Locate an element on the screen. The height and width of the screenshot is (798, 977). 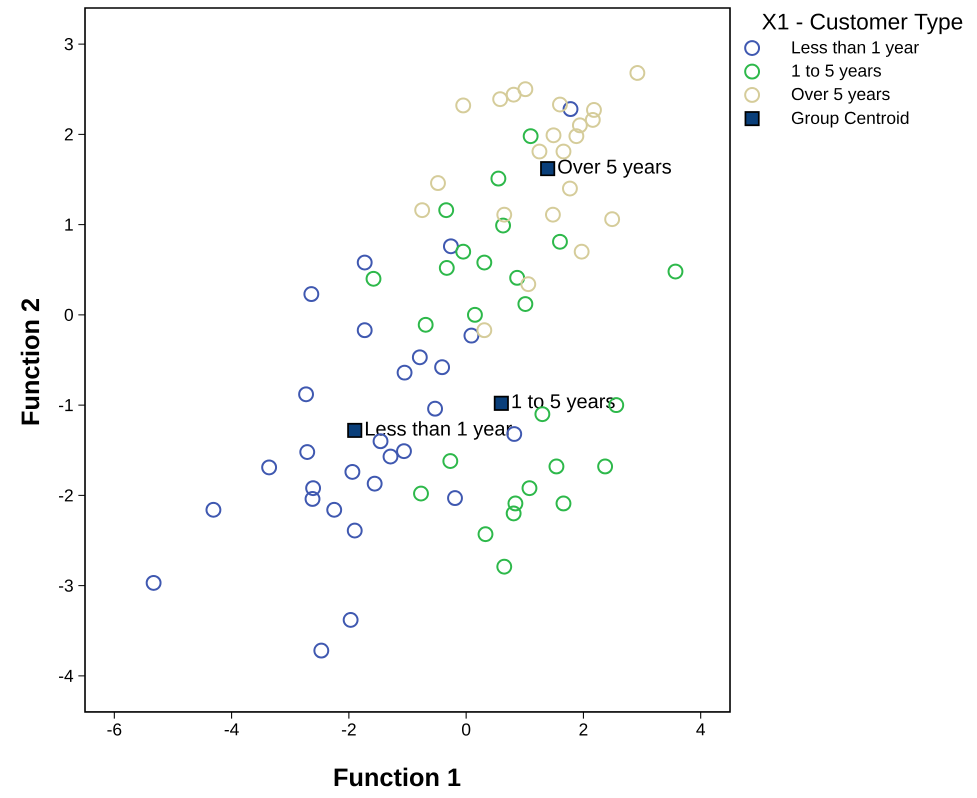
y-tick-label: -2 is located at coordinates (65, 495).